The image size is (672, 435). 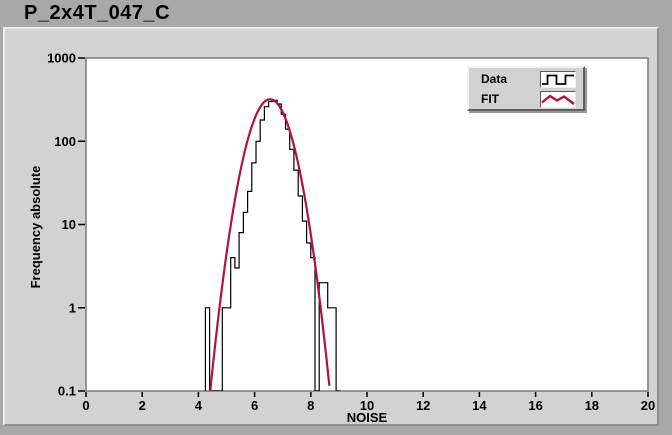 What do you see at coordinates (535, 405) in the screenshot?
I see `x-tick-label: 16` at bounding box center [535, 405].